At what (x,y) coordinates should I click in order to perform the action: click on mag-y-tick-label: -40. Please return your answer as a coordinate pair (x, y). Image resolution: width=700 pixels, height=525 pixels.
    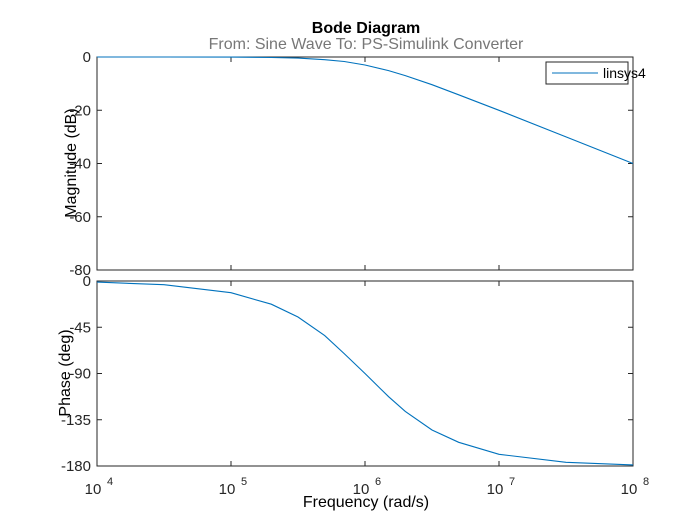
    Looking at the image, I should click on (80, 164).